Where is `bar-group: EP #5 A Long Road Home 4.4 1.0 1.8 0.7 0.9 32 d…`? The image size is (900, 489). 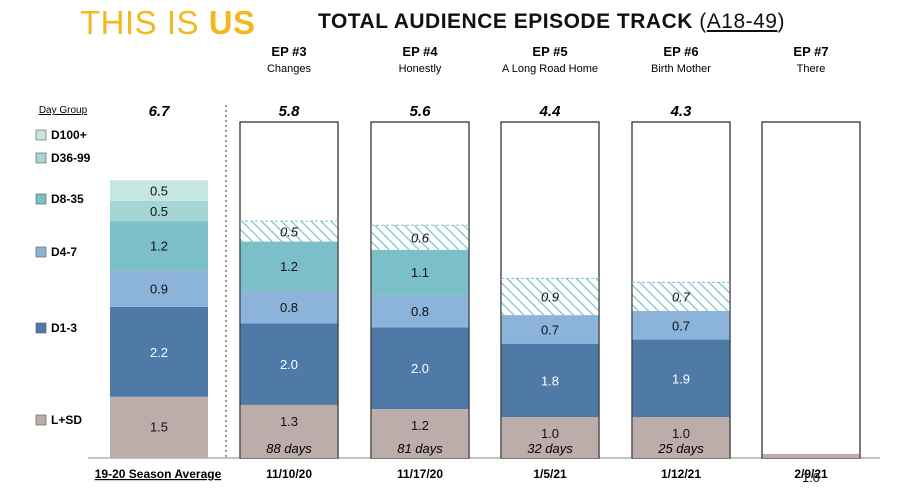
bar-group: EP #5 A Long Road Home 4.4 1.0 1.8 0.7 0.9 32 d… is located at coordinates (550, 262).